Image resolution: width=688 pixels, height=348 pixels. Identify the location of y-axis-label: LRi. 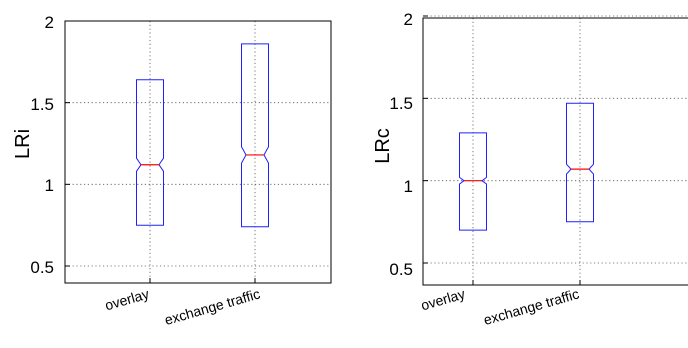
(23, 144).